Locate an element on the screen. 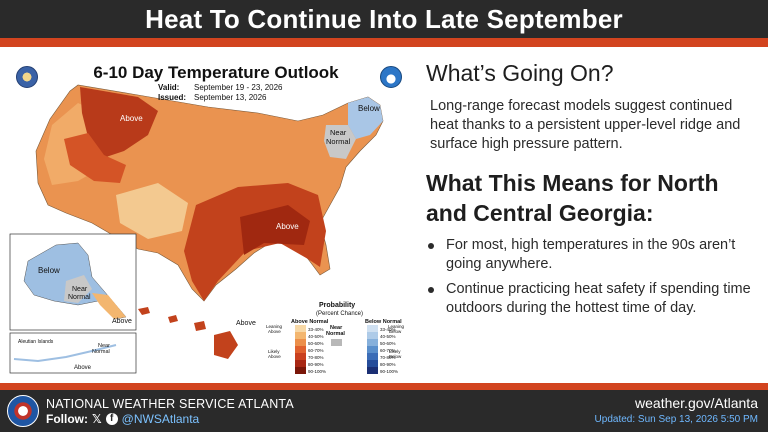  likely-above-l1: Likely is located at coordinates (274, 351).